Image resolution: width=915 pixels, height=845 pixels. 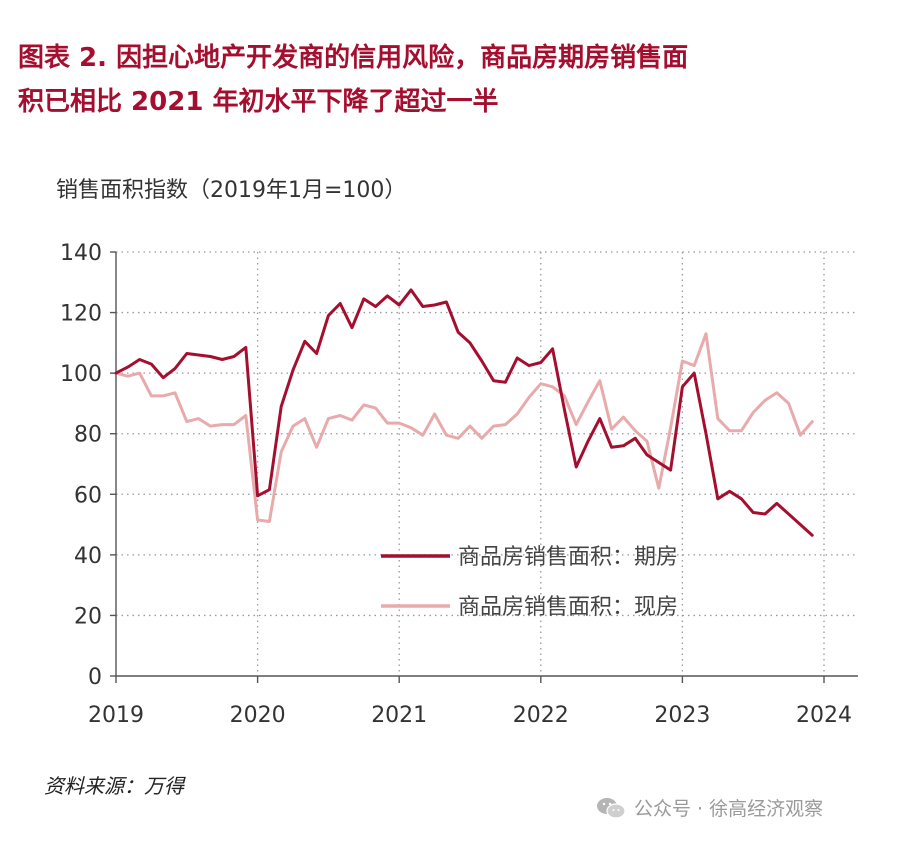 What do you see at coordinates (399, 715) in the screenshot?
I see `x-tick-label-2021: 2021` at bounding box center [399, 715].